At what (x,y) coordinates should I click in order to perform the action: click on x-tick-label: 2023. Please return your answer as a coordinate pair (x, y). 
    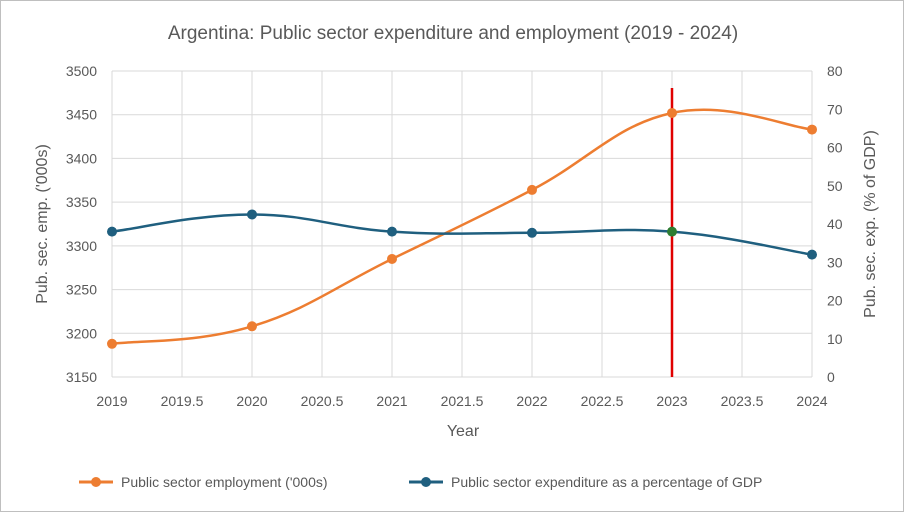
    Looking at the image, I should click on (671, 401).